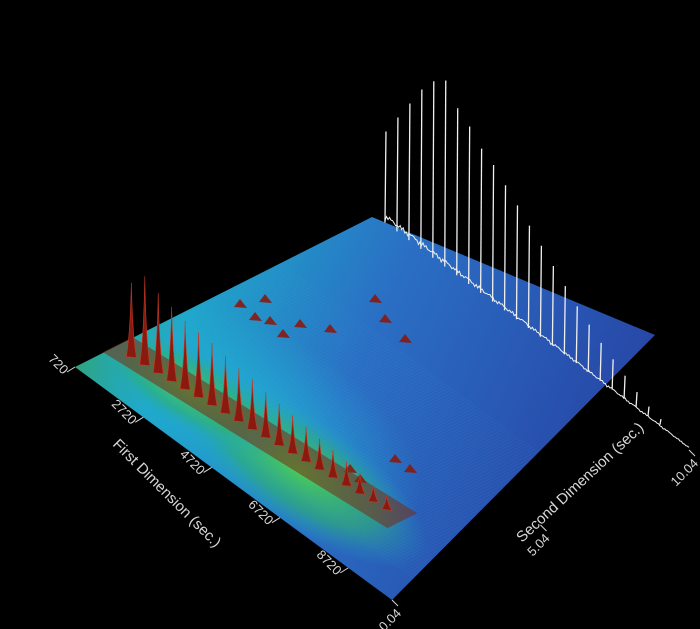  What do you see at coordinates (684, 473) in the screenshot?
I see `y-tick-label: 10.04` at bounding box center [684, 473].